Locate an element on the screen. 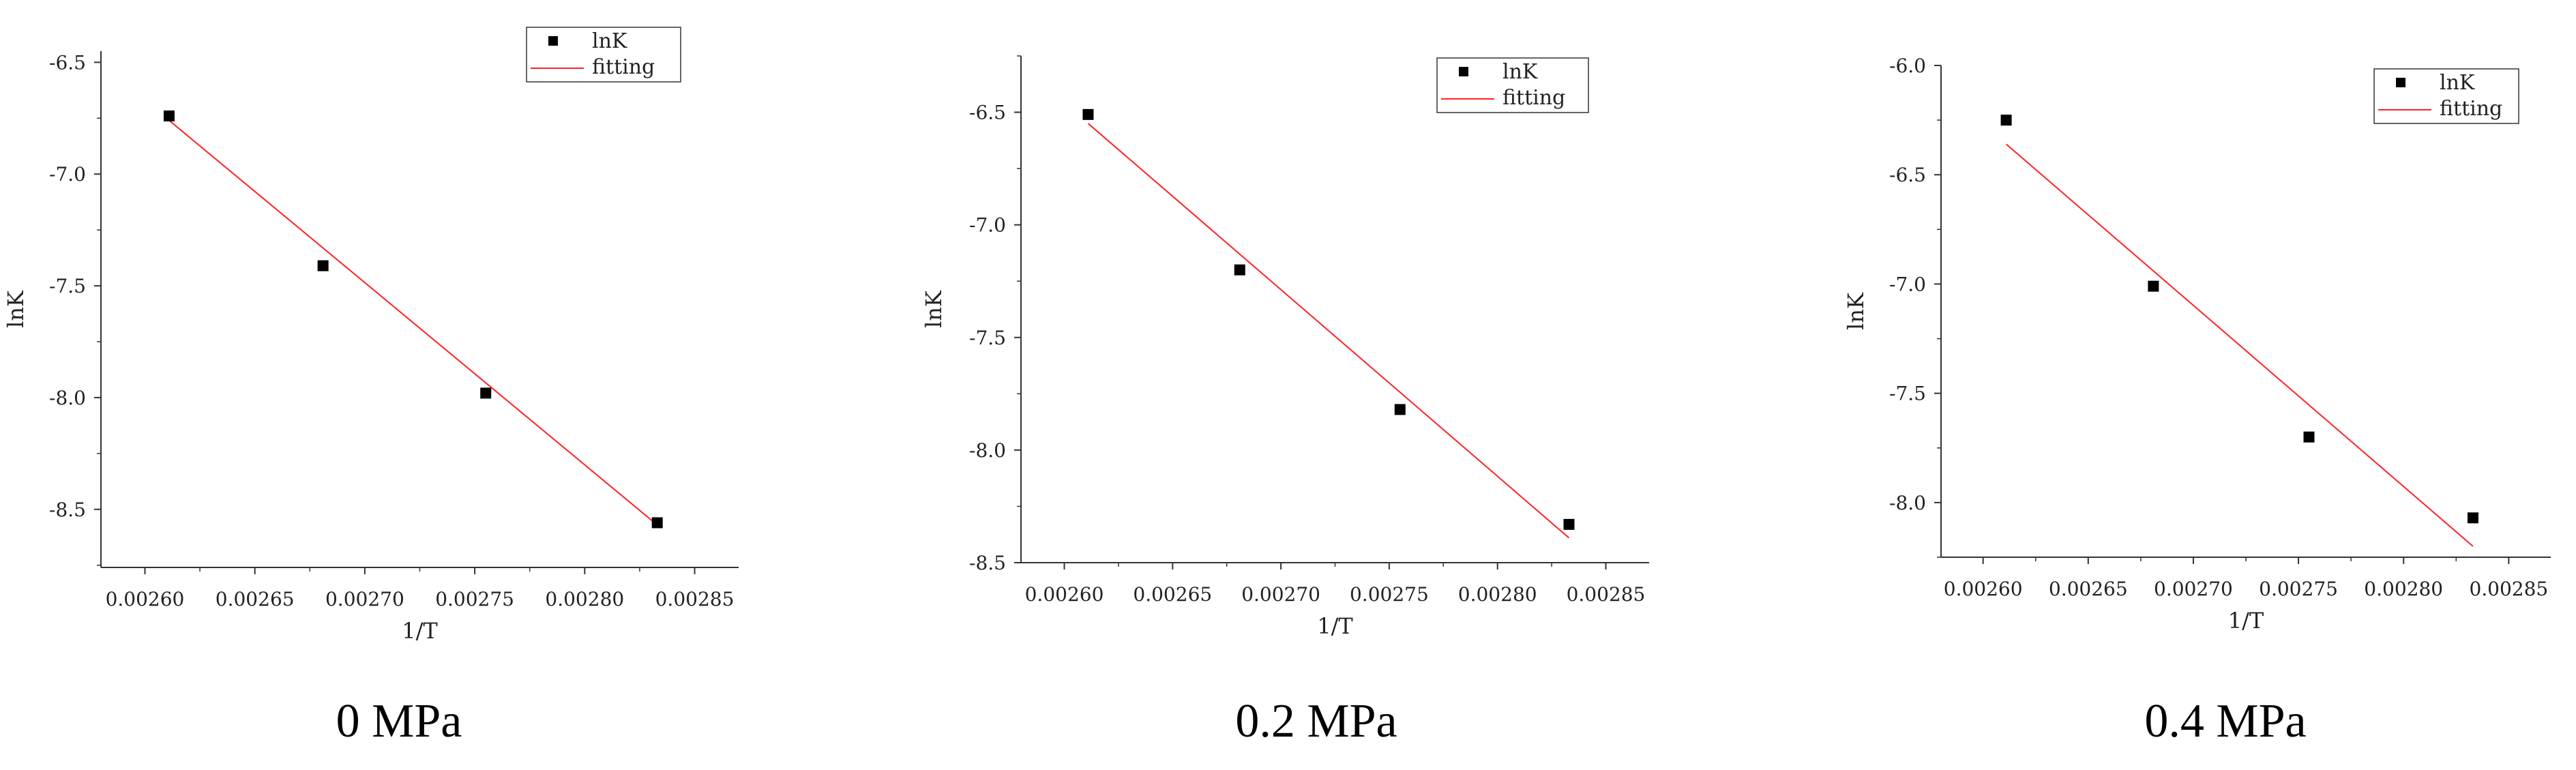 This screenshot has height=770, width=2576. panel-caption: 0 MPa is located at coordinates (399, 721).